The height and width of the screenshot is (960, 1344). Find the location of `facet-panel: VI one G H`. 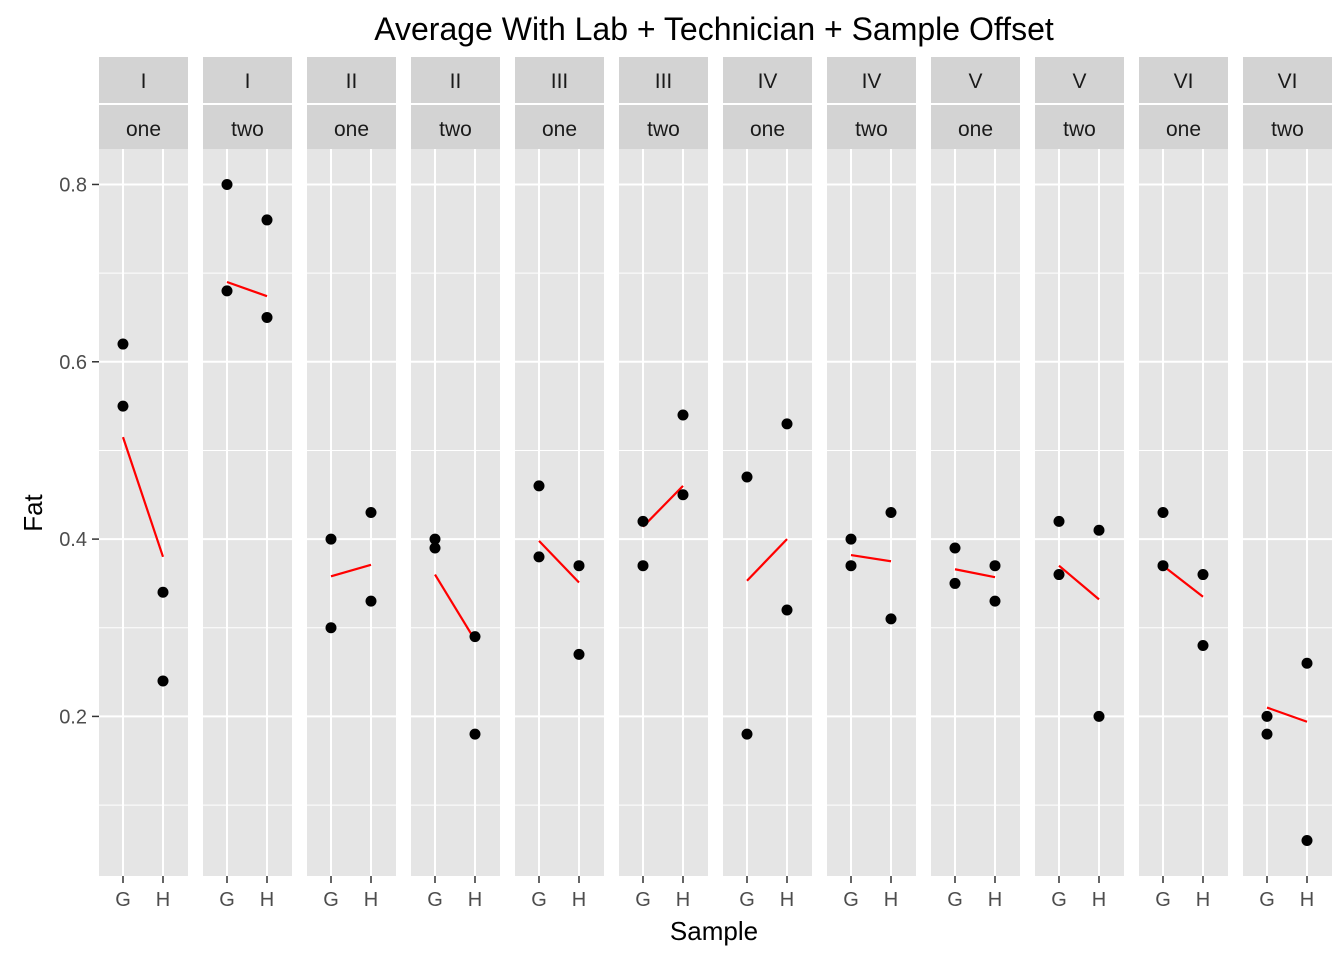

facet-panel: VI one G H is located at coordinates (1183, 484).